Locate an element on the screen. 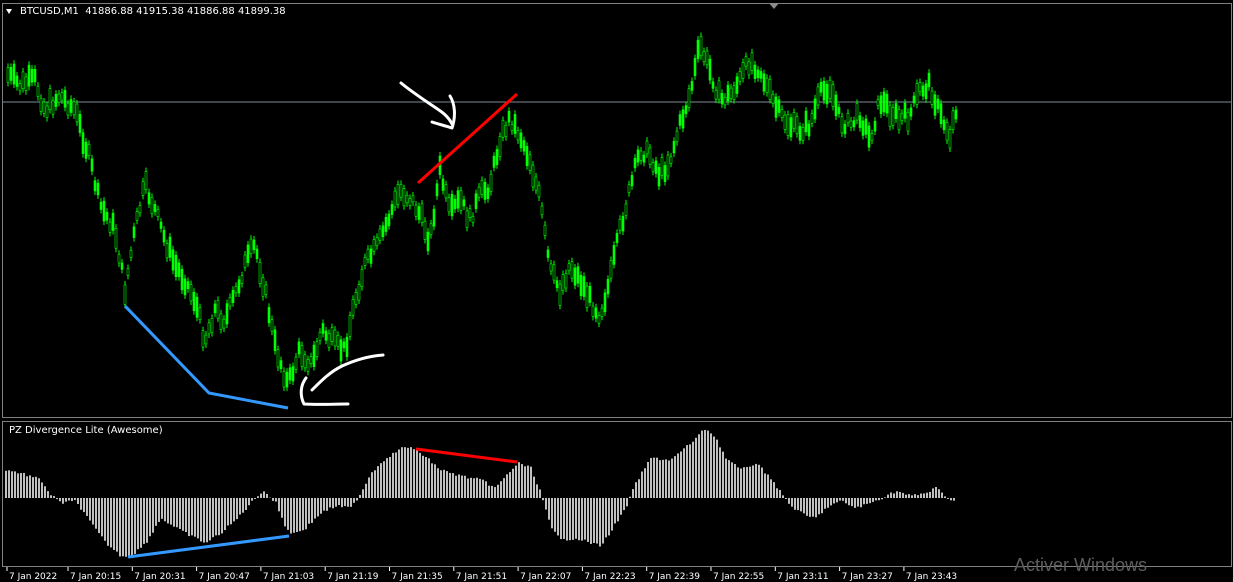  time-label: 7 Jan 23:11 is located at coordinates (802, 577).